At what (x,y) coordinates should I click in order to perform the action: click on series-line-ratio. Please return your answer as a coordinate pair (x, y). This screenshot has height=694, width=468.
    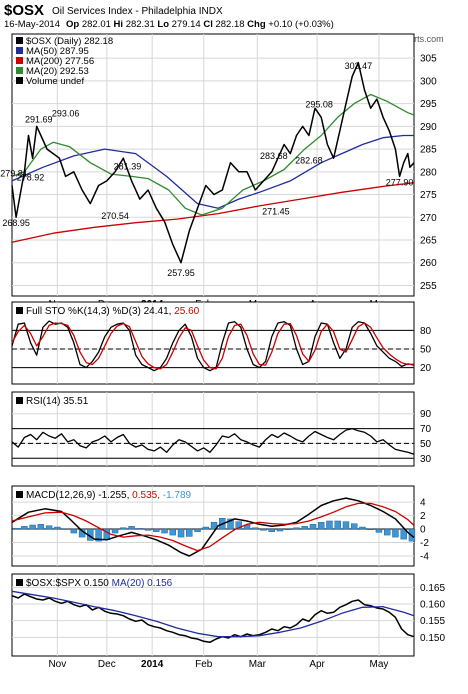
    Looking at the image, I should click on (213, 618).